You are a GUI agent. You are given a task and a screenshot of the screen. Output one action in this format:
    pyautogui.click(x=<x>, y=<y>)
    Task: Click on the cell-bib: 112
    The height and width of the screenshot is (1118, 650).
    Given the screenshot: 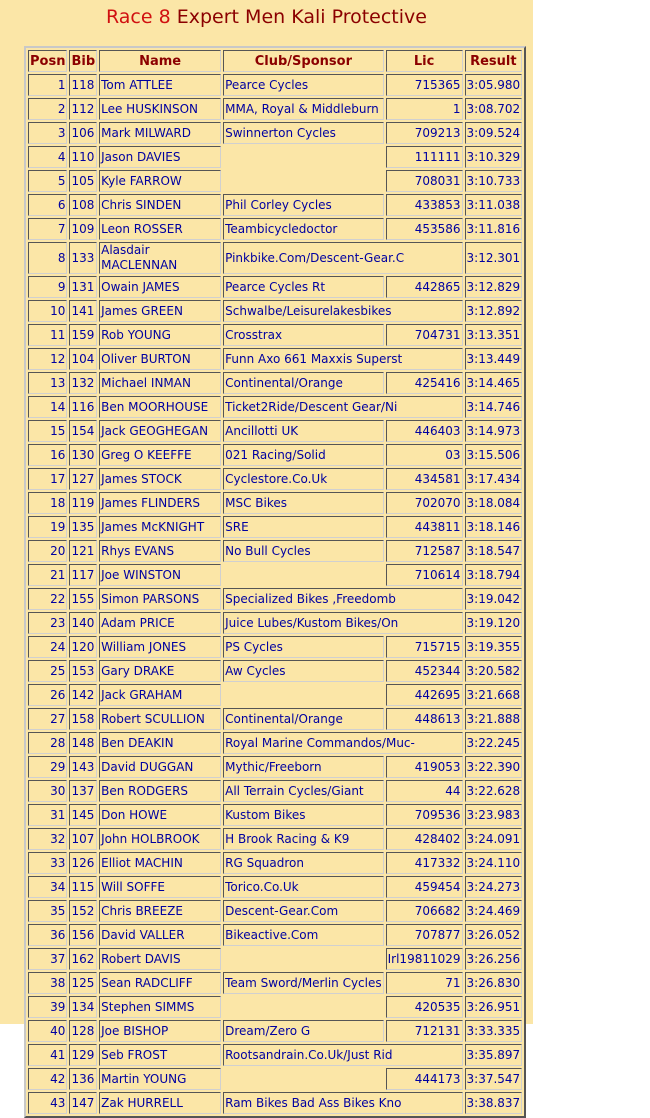 What is the action you would take?
    pyautogui.click(x=83, y=109)
    